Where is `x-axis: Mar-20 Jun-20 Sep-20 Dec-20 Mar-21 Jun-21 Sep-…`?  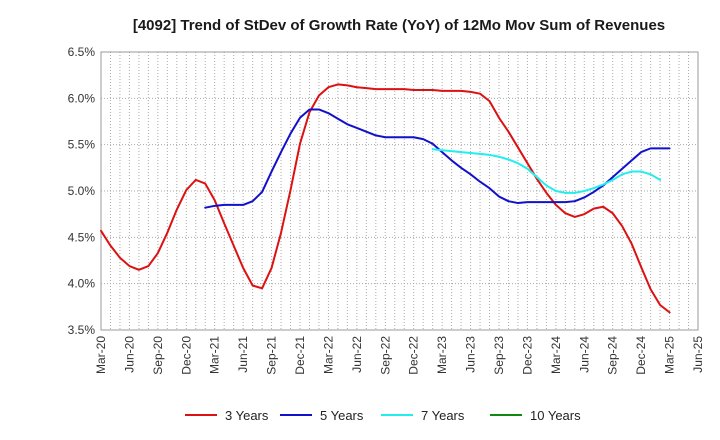
x-axis: Mar-20 Jun-20 Sep-20 Dec-20 Mar-21 Jun-21 Sep-… is located at coordinates (399, 355).